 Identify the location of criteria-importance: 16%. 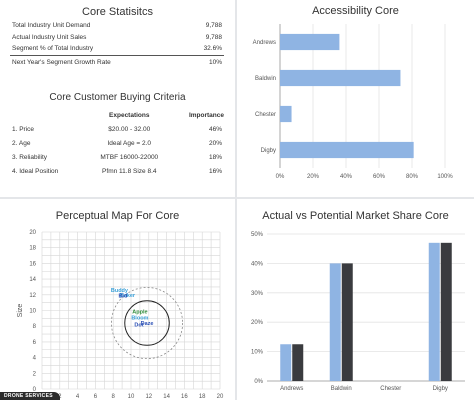
(215, 171).